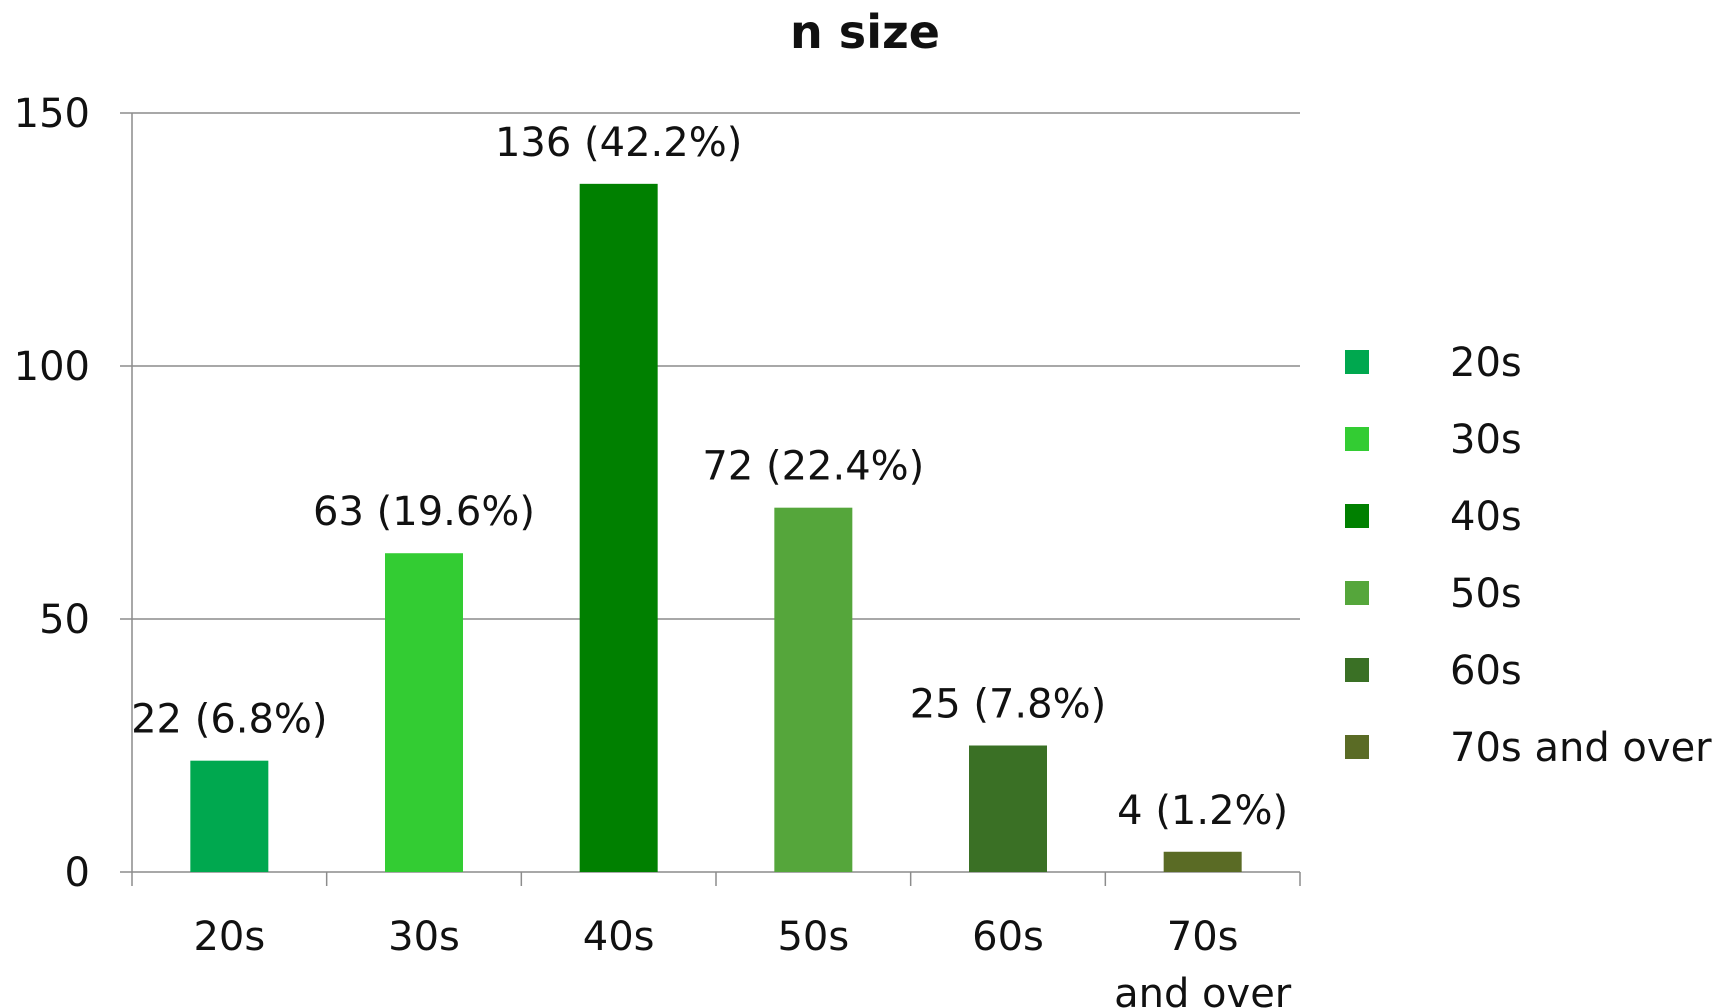 This screenshot has height=1008, width=1716. What do you see at coordinates (1203, 989) in the screenshot?
I see `x-tick-label: and over` at bounding box center [1203, 989].